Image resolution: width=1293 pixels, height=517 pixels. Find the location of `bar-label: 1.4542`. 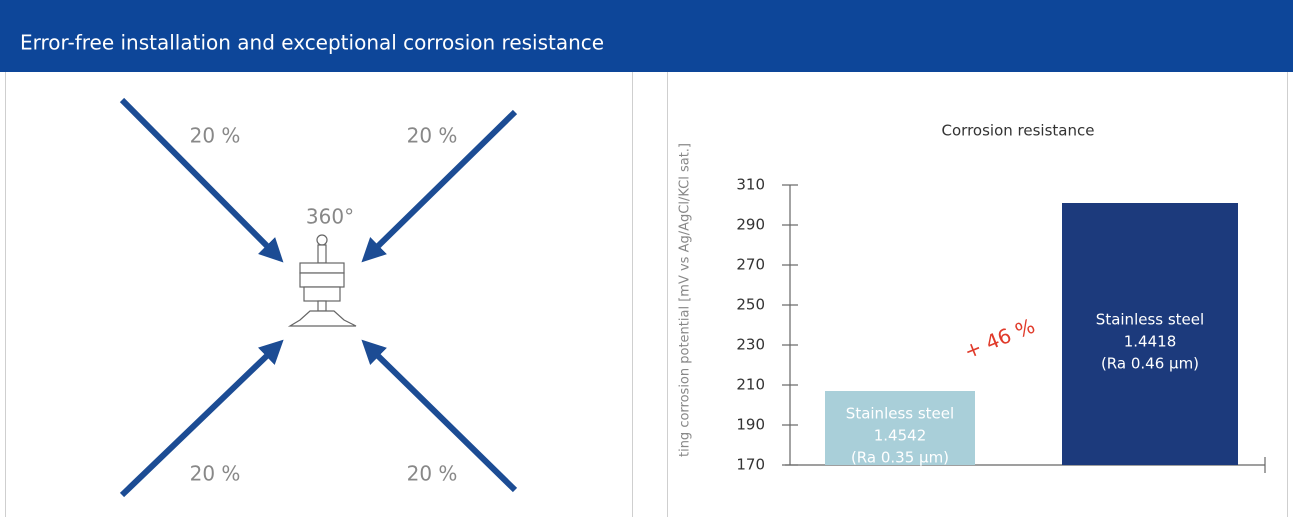

bar-label: 1.4542 is located at coordinates (900, 436).